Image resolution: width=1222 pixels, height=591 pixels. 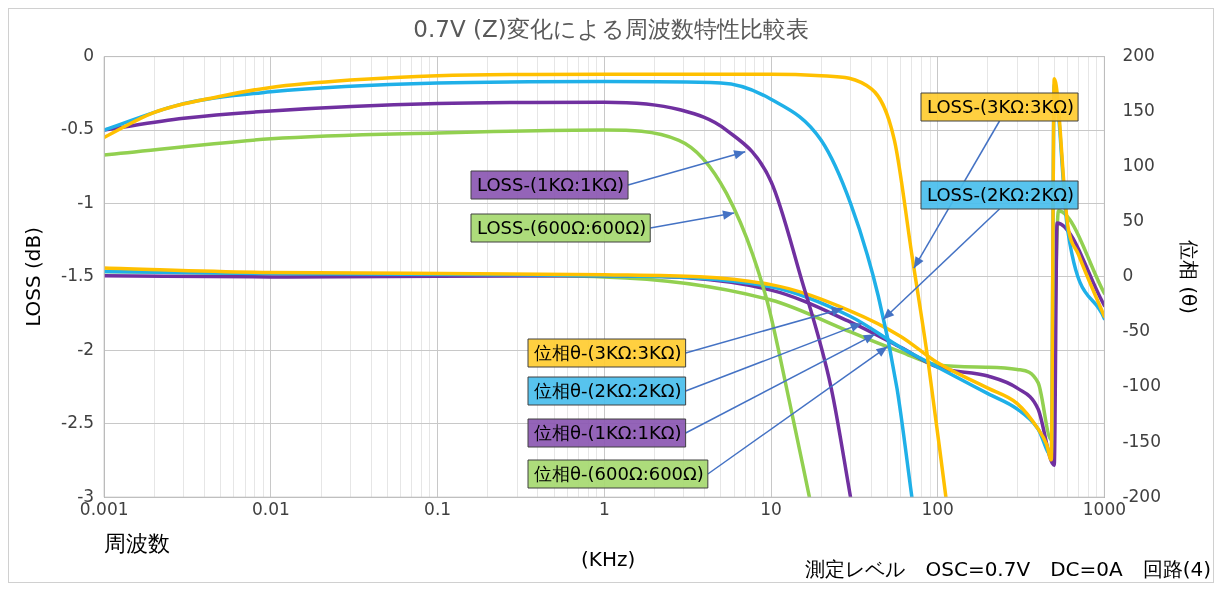 I want to click on y2-tick-label: -150, so click(x=1142, y=440).